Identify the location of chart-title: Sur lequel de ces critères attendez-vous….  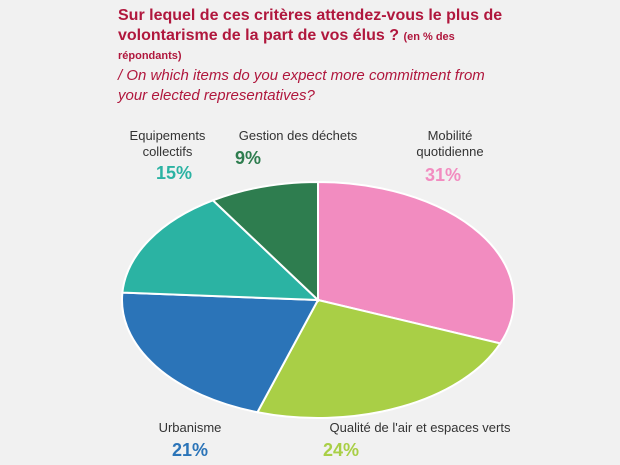
(310, 25).